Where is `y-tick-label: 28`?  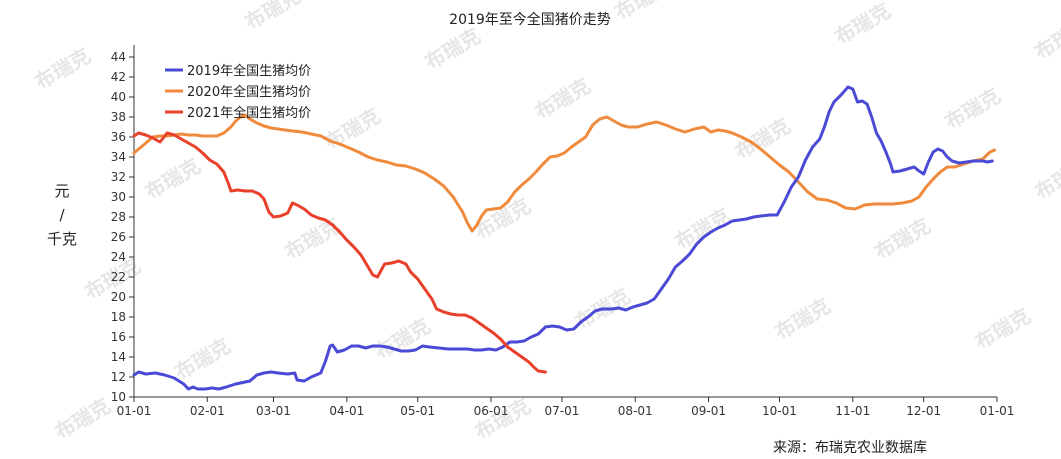 y-tick-label: 28 is located at coordinates (118, 217).